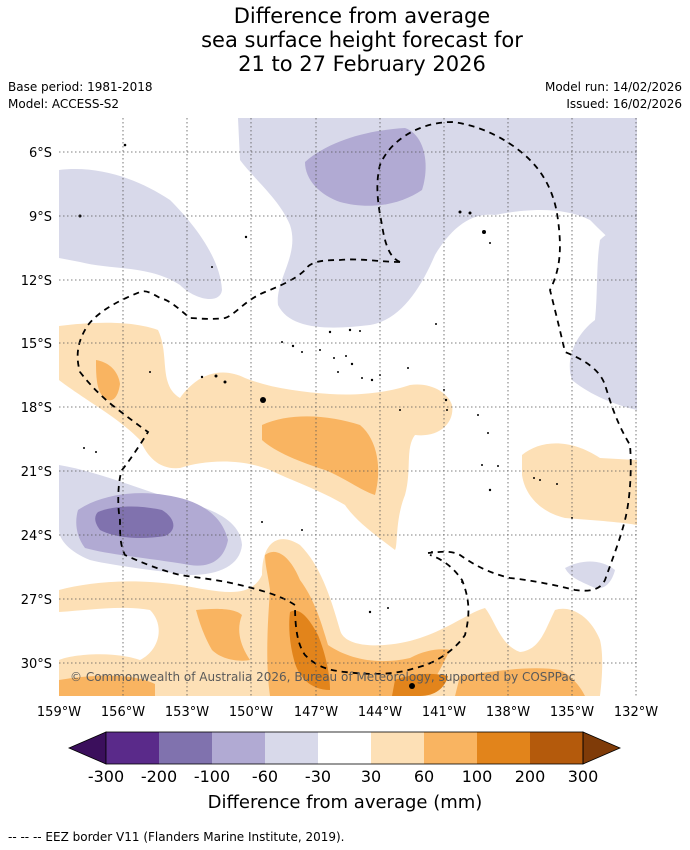 The image size is (690, 850). I want to click on colorbar-tick: 300, so click(583, 776).